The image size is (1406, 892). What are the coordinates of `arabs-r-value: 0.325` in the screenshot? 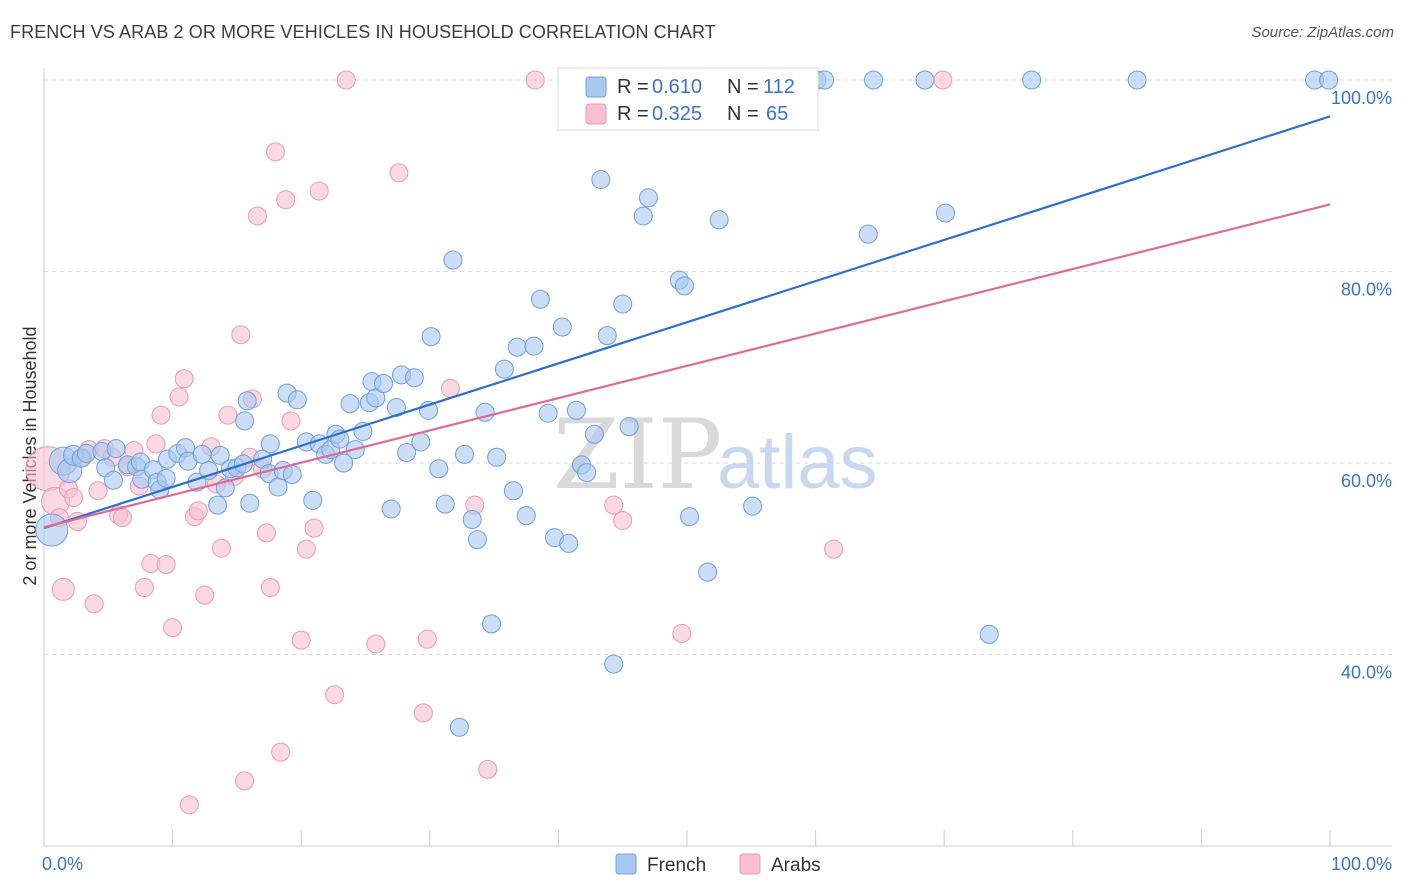 It's located at (677, 114).